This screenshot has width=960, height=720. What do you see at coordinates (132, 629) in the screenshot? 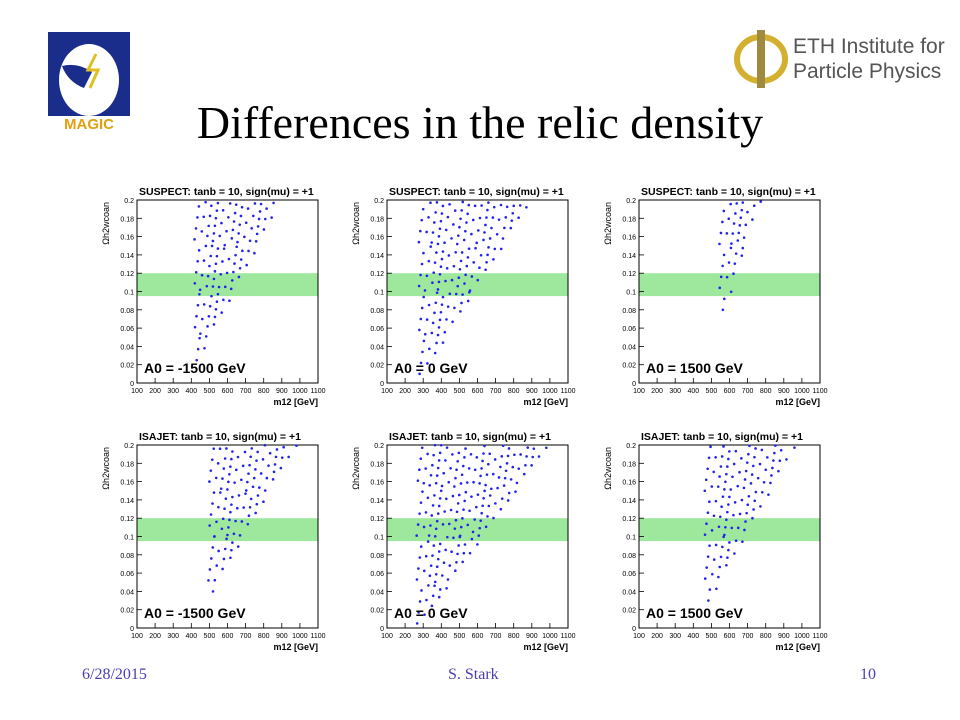
I see `y-tick-label: 0` at bounding box center [132, 629].